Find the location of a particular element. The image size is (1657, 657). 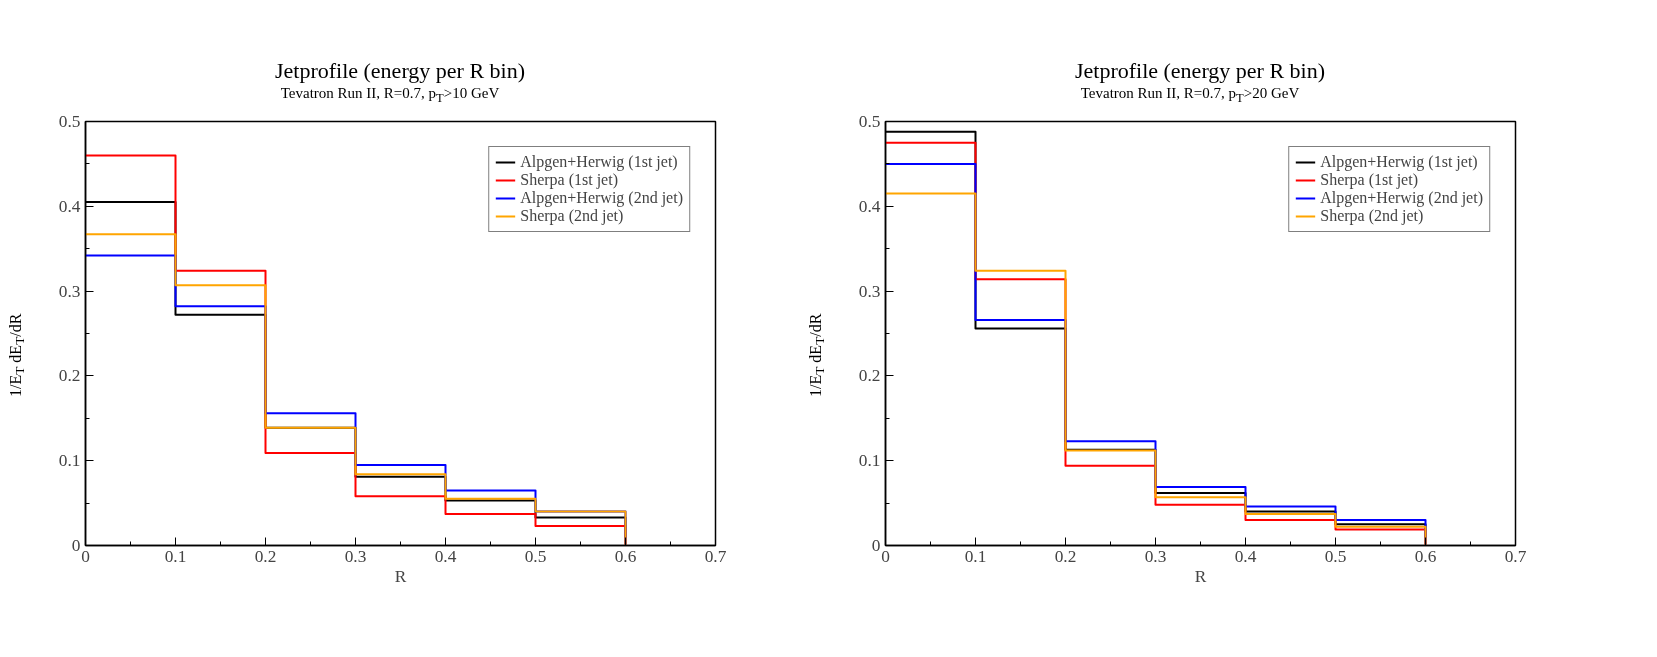

chart-subtitle: Tevatron Run II, R=0.7, p$_{T}$>10 GeV is located at coordinates (390, 96).